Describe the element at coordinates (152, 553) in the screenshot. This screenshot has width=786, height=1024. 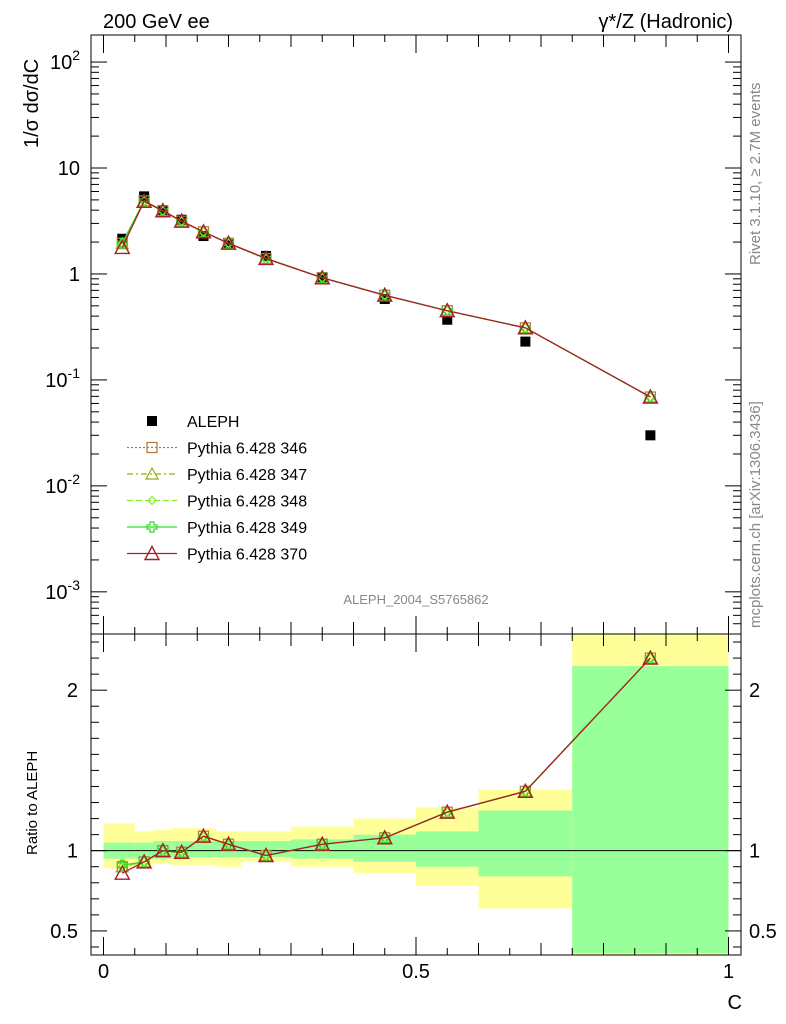
I see `legend-marker-p370` at that location.